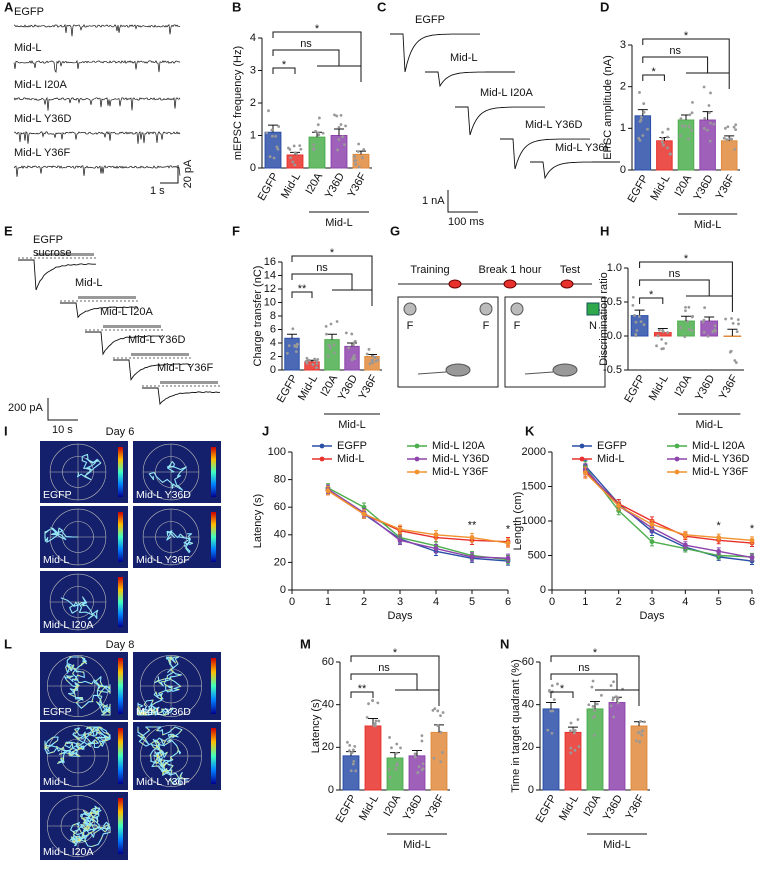 Image resolution: width=767 pixels, height=894 pixels. Describe the element at coordinates (8, 643) in the screenshot. I see `panel-letter: L` at that location.